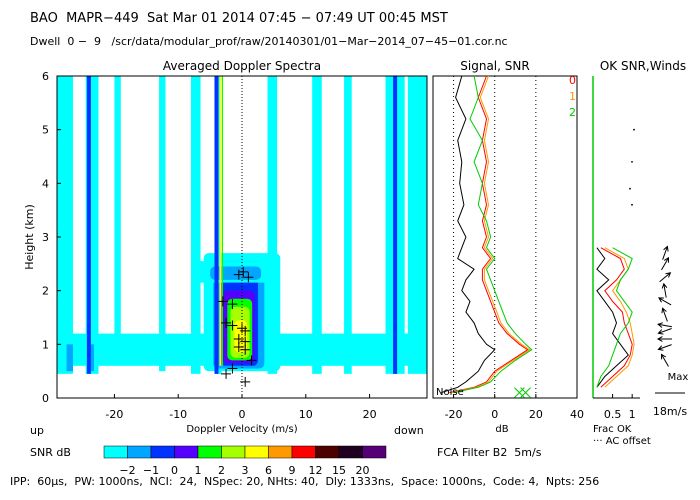 This screenshot has height=500, width=700. I want to click on ok-x-tick-label: 1, so click(632, 414).